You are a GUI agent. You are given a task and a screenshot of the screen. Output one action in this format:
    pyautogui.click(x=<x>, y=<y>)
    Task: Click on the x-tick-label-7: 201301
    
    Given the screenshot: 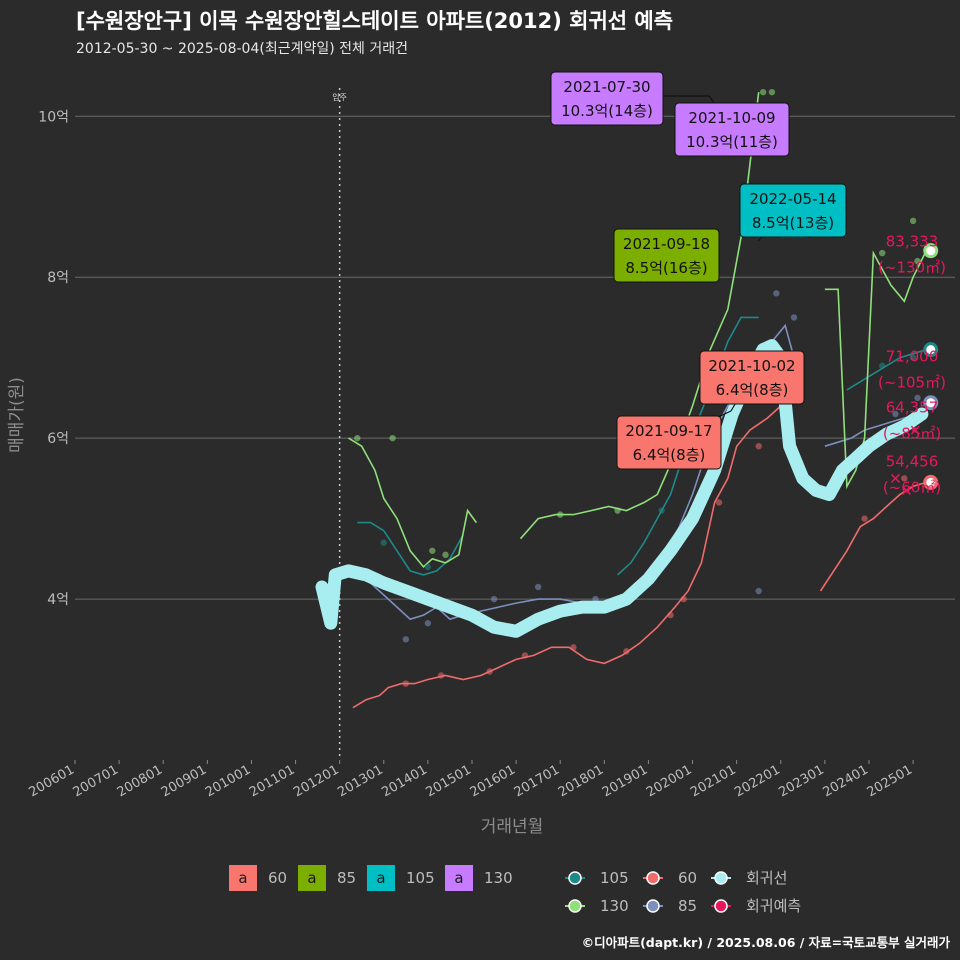 What is the action you would take?
    pyautogui.click(x=360, y=781)
    